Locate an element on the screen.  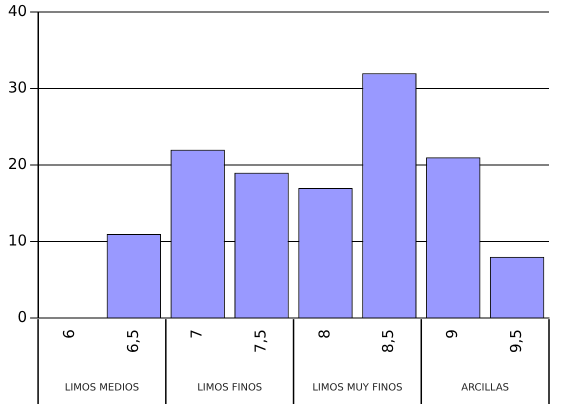
y-tick-label: 20 is located at coordinates (18, 163).